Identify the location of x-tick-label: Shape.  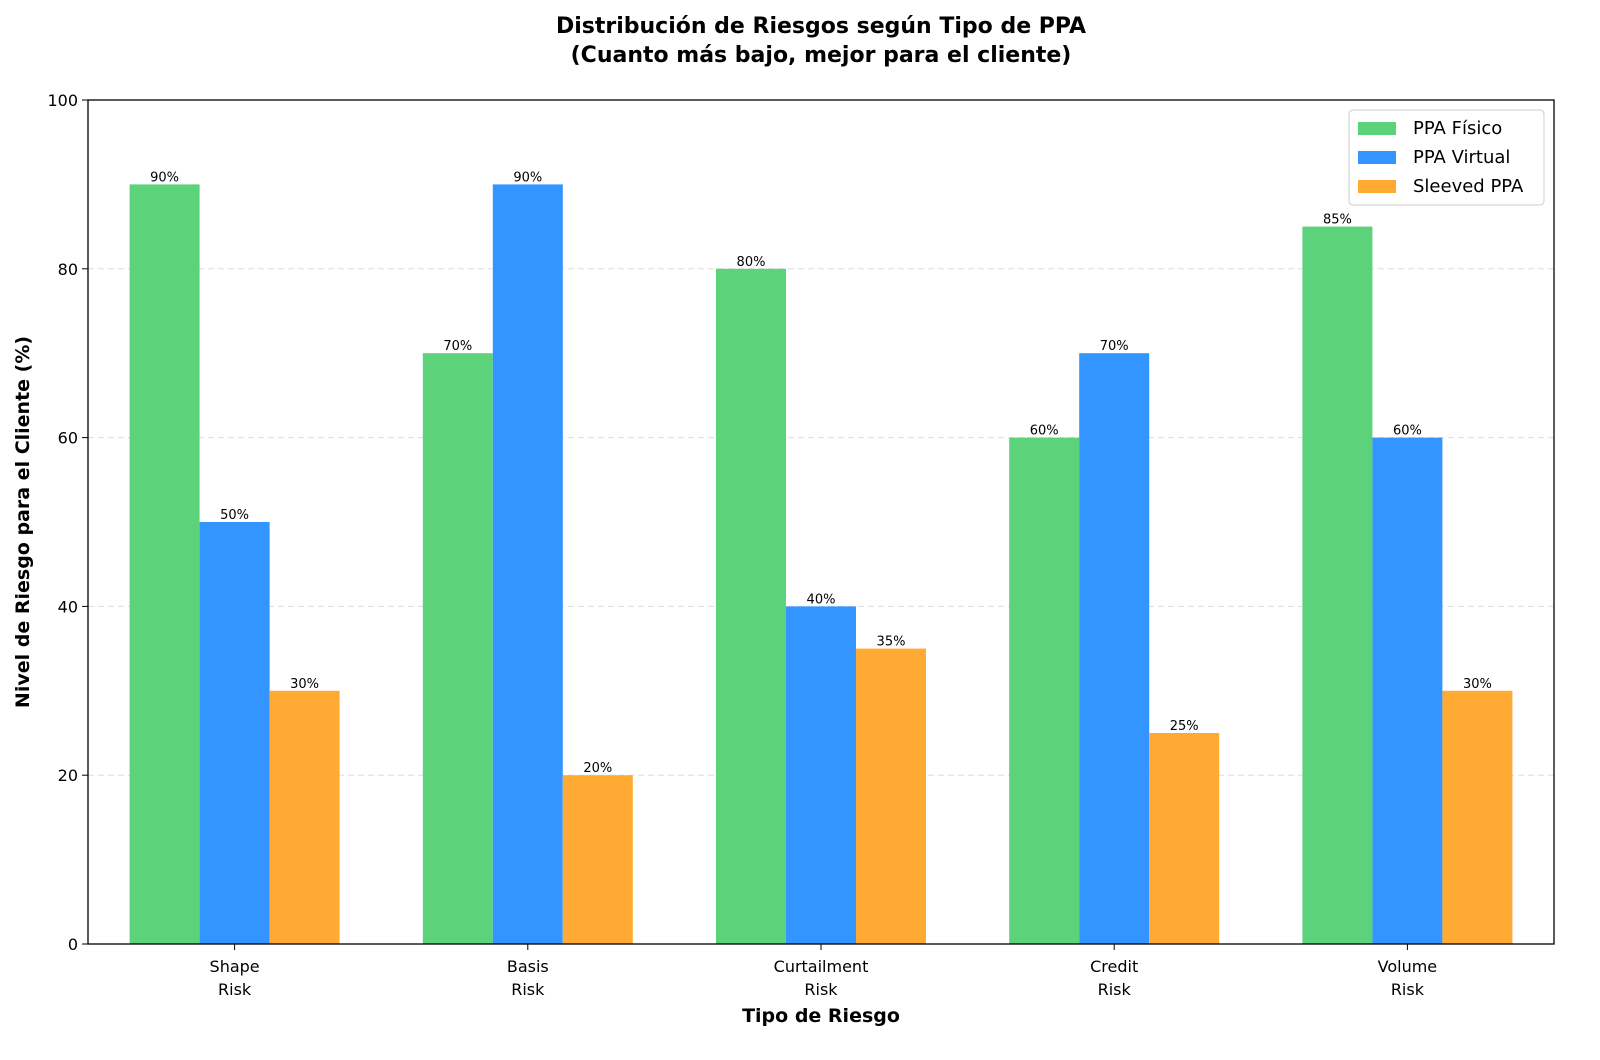
(235, 966).